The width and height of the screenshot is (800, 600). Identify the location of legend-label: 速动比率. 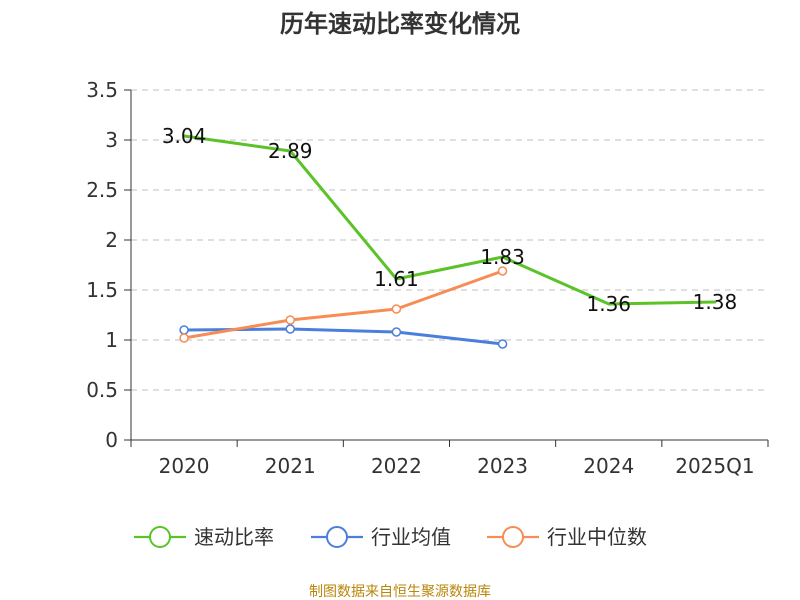
(234, 537).